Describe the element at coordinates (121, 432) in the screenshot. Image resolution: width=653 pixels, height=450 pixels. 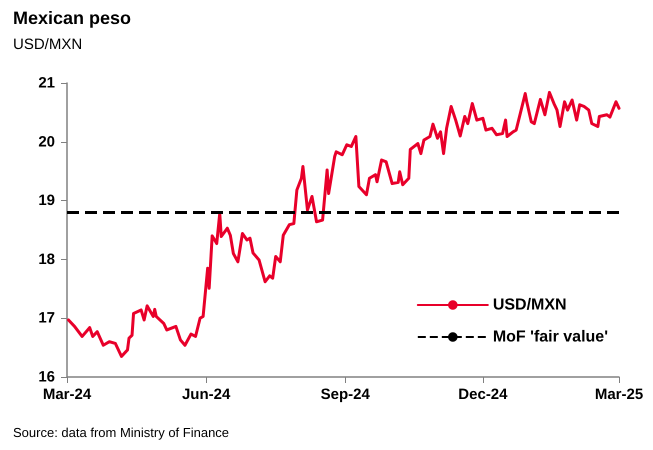
I see `source-note: Source: data from Ministry of Finance` at that location.